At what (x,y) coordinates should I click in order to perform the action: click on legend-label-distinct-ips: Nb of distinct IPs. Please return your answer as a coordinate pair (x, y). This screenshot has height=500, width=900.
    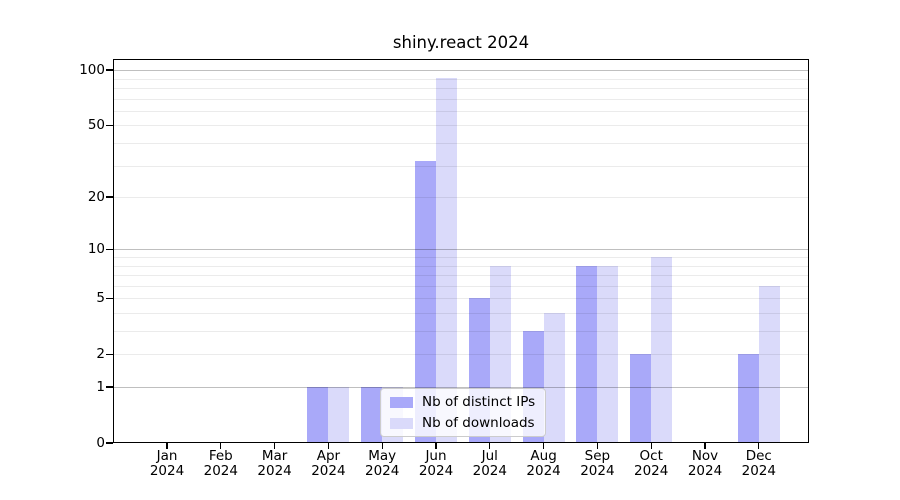
    Looking at the image, I should click on (479, 402).